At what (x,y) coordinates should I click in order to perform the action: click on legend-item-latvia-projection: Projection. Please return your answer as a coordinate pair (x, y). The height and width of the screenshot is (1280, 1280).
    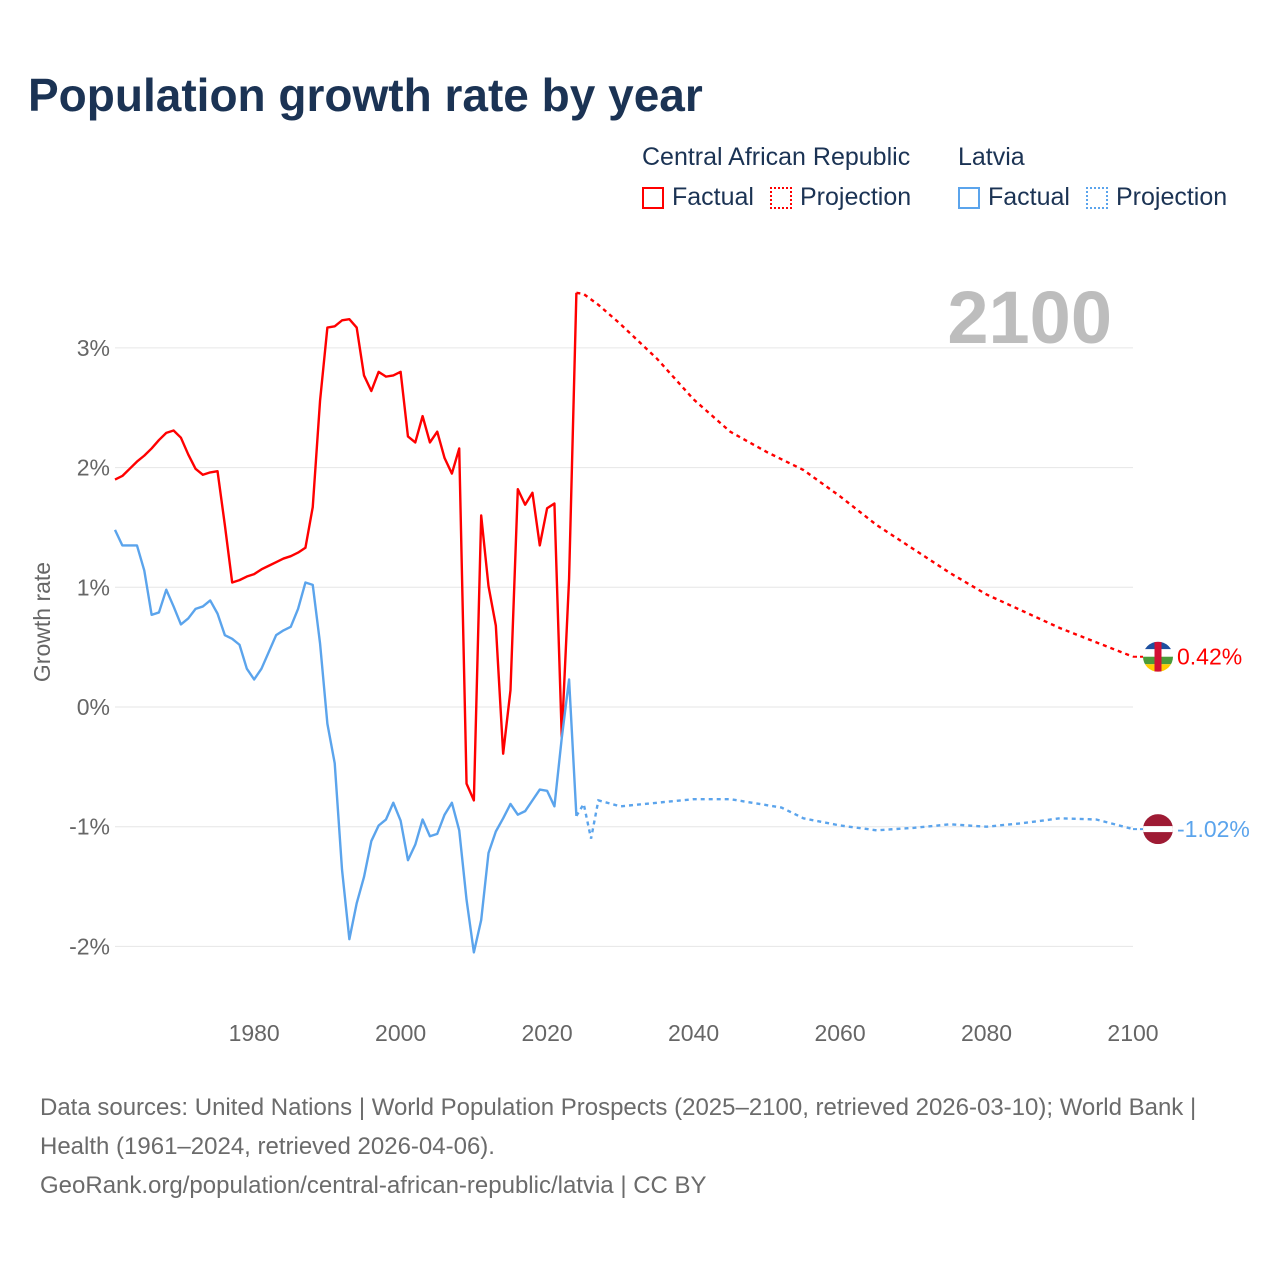
    Looking at the image, I should click on (1156, 197).